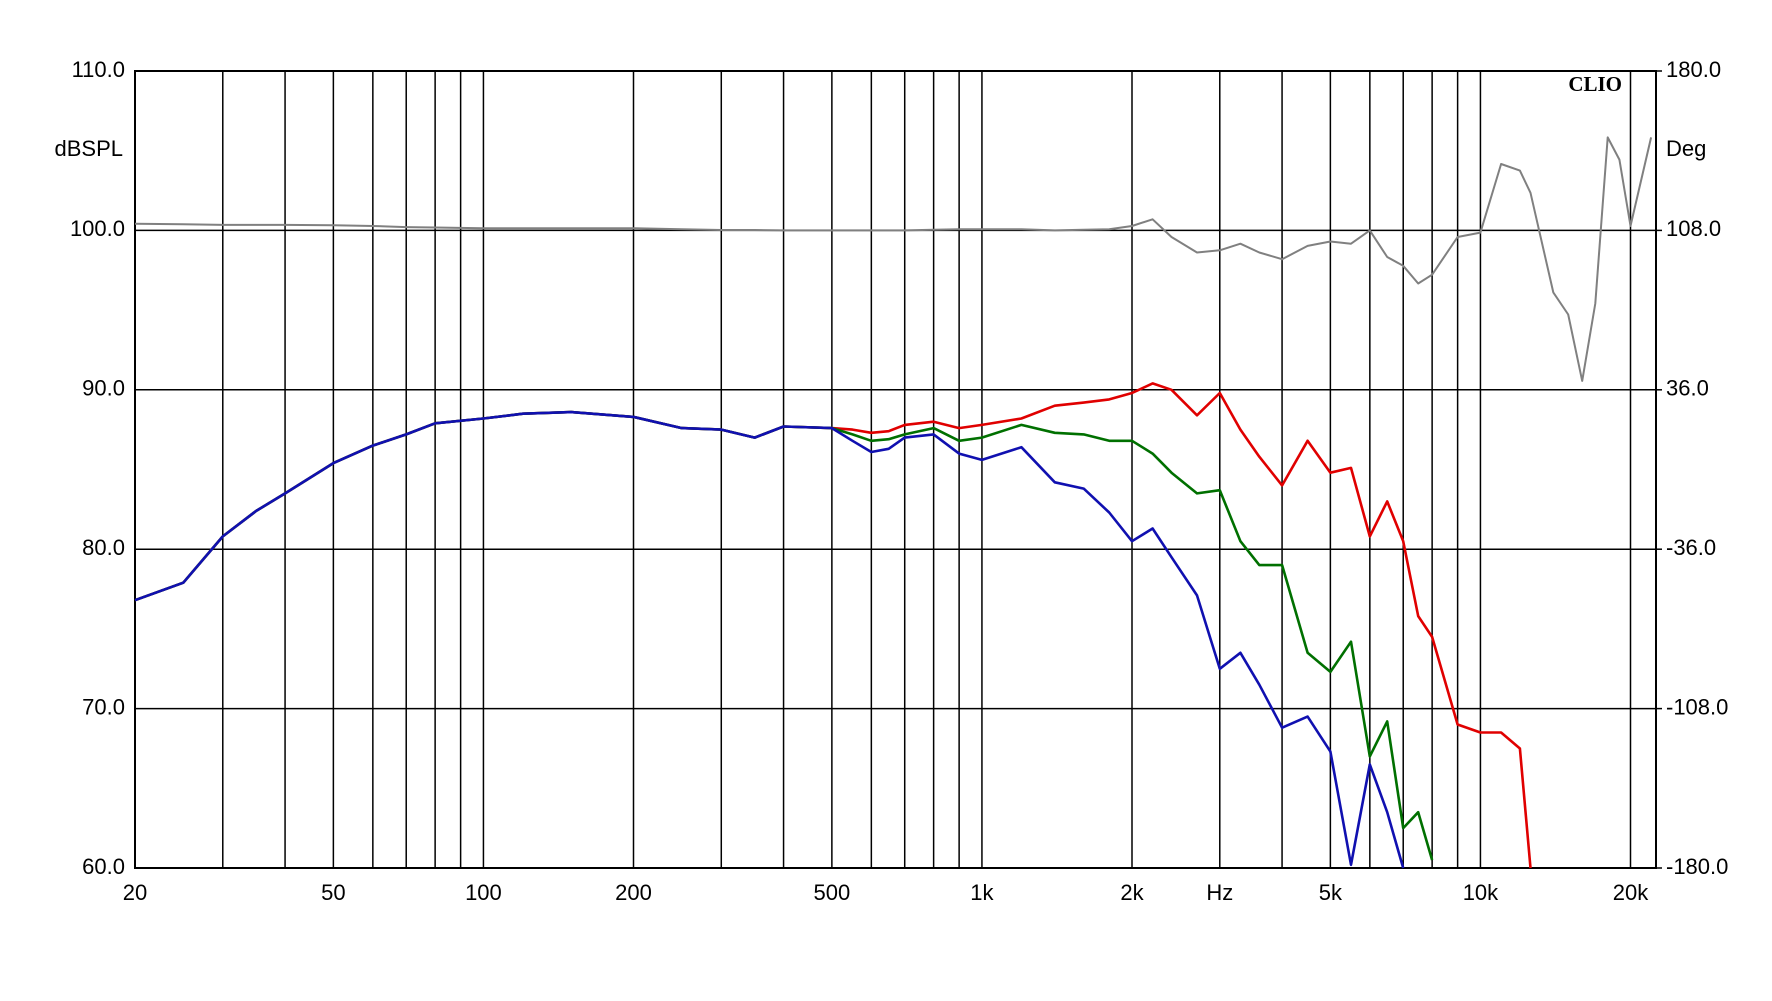 The height and width of the screenshot is (1001, 1772). What do you see at coordinates (1687, 388) in the screenshot?
I see `y2-tick-label: 36.0` at bounding box center [1687, 388].